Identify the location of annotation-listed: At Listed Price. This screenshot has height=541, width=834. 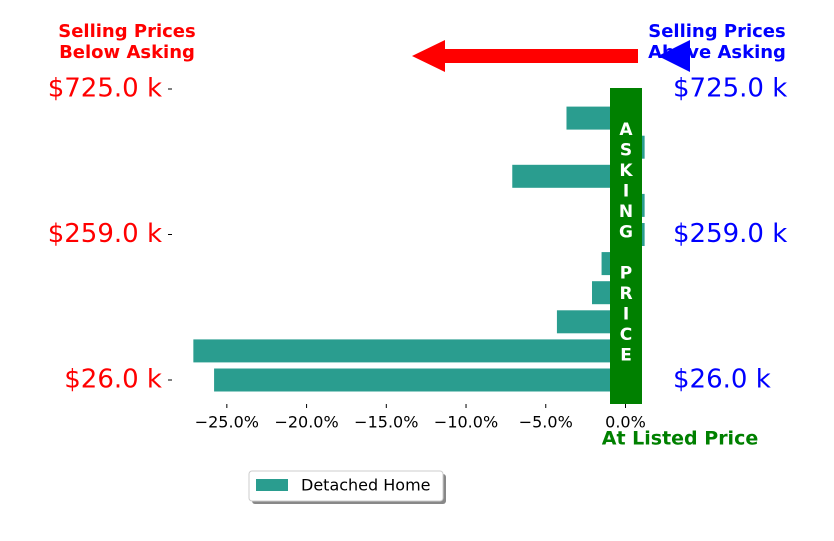
(680, 439).